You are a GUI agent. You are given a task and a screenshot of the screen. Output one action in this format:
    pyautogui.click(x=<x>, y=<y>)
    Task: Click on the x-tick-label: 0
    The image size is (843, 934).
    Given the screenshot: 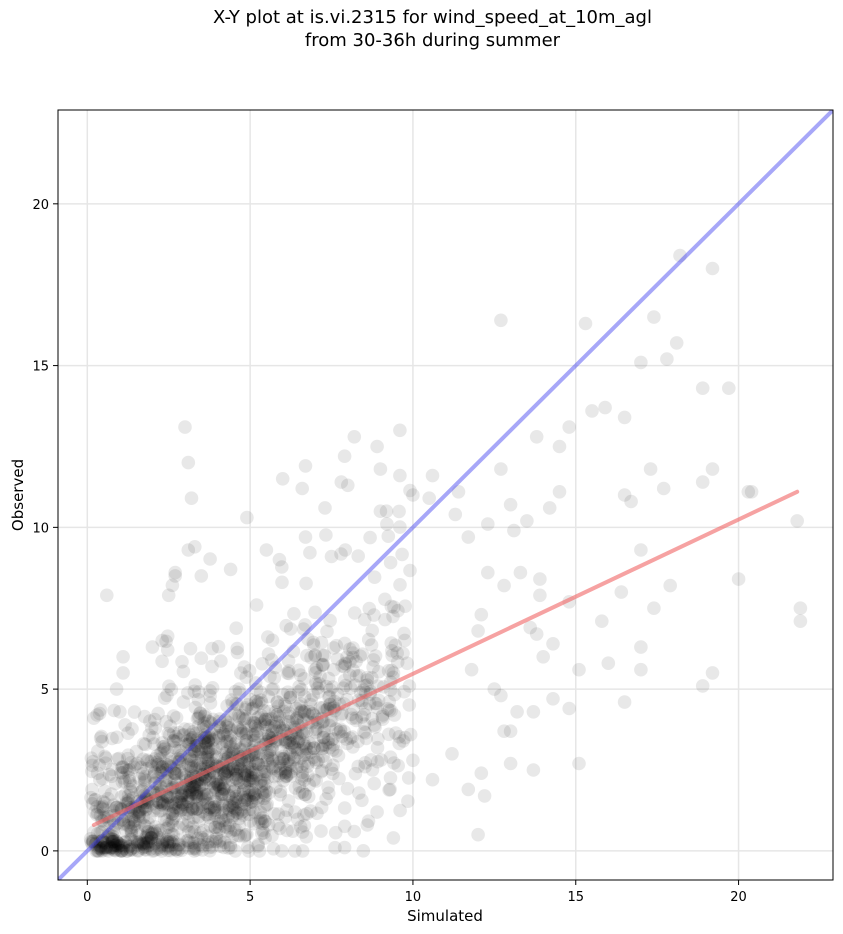 What is the action you would take?
    pyautogui.click(x=87, y=897)
    